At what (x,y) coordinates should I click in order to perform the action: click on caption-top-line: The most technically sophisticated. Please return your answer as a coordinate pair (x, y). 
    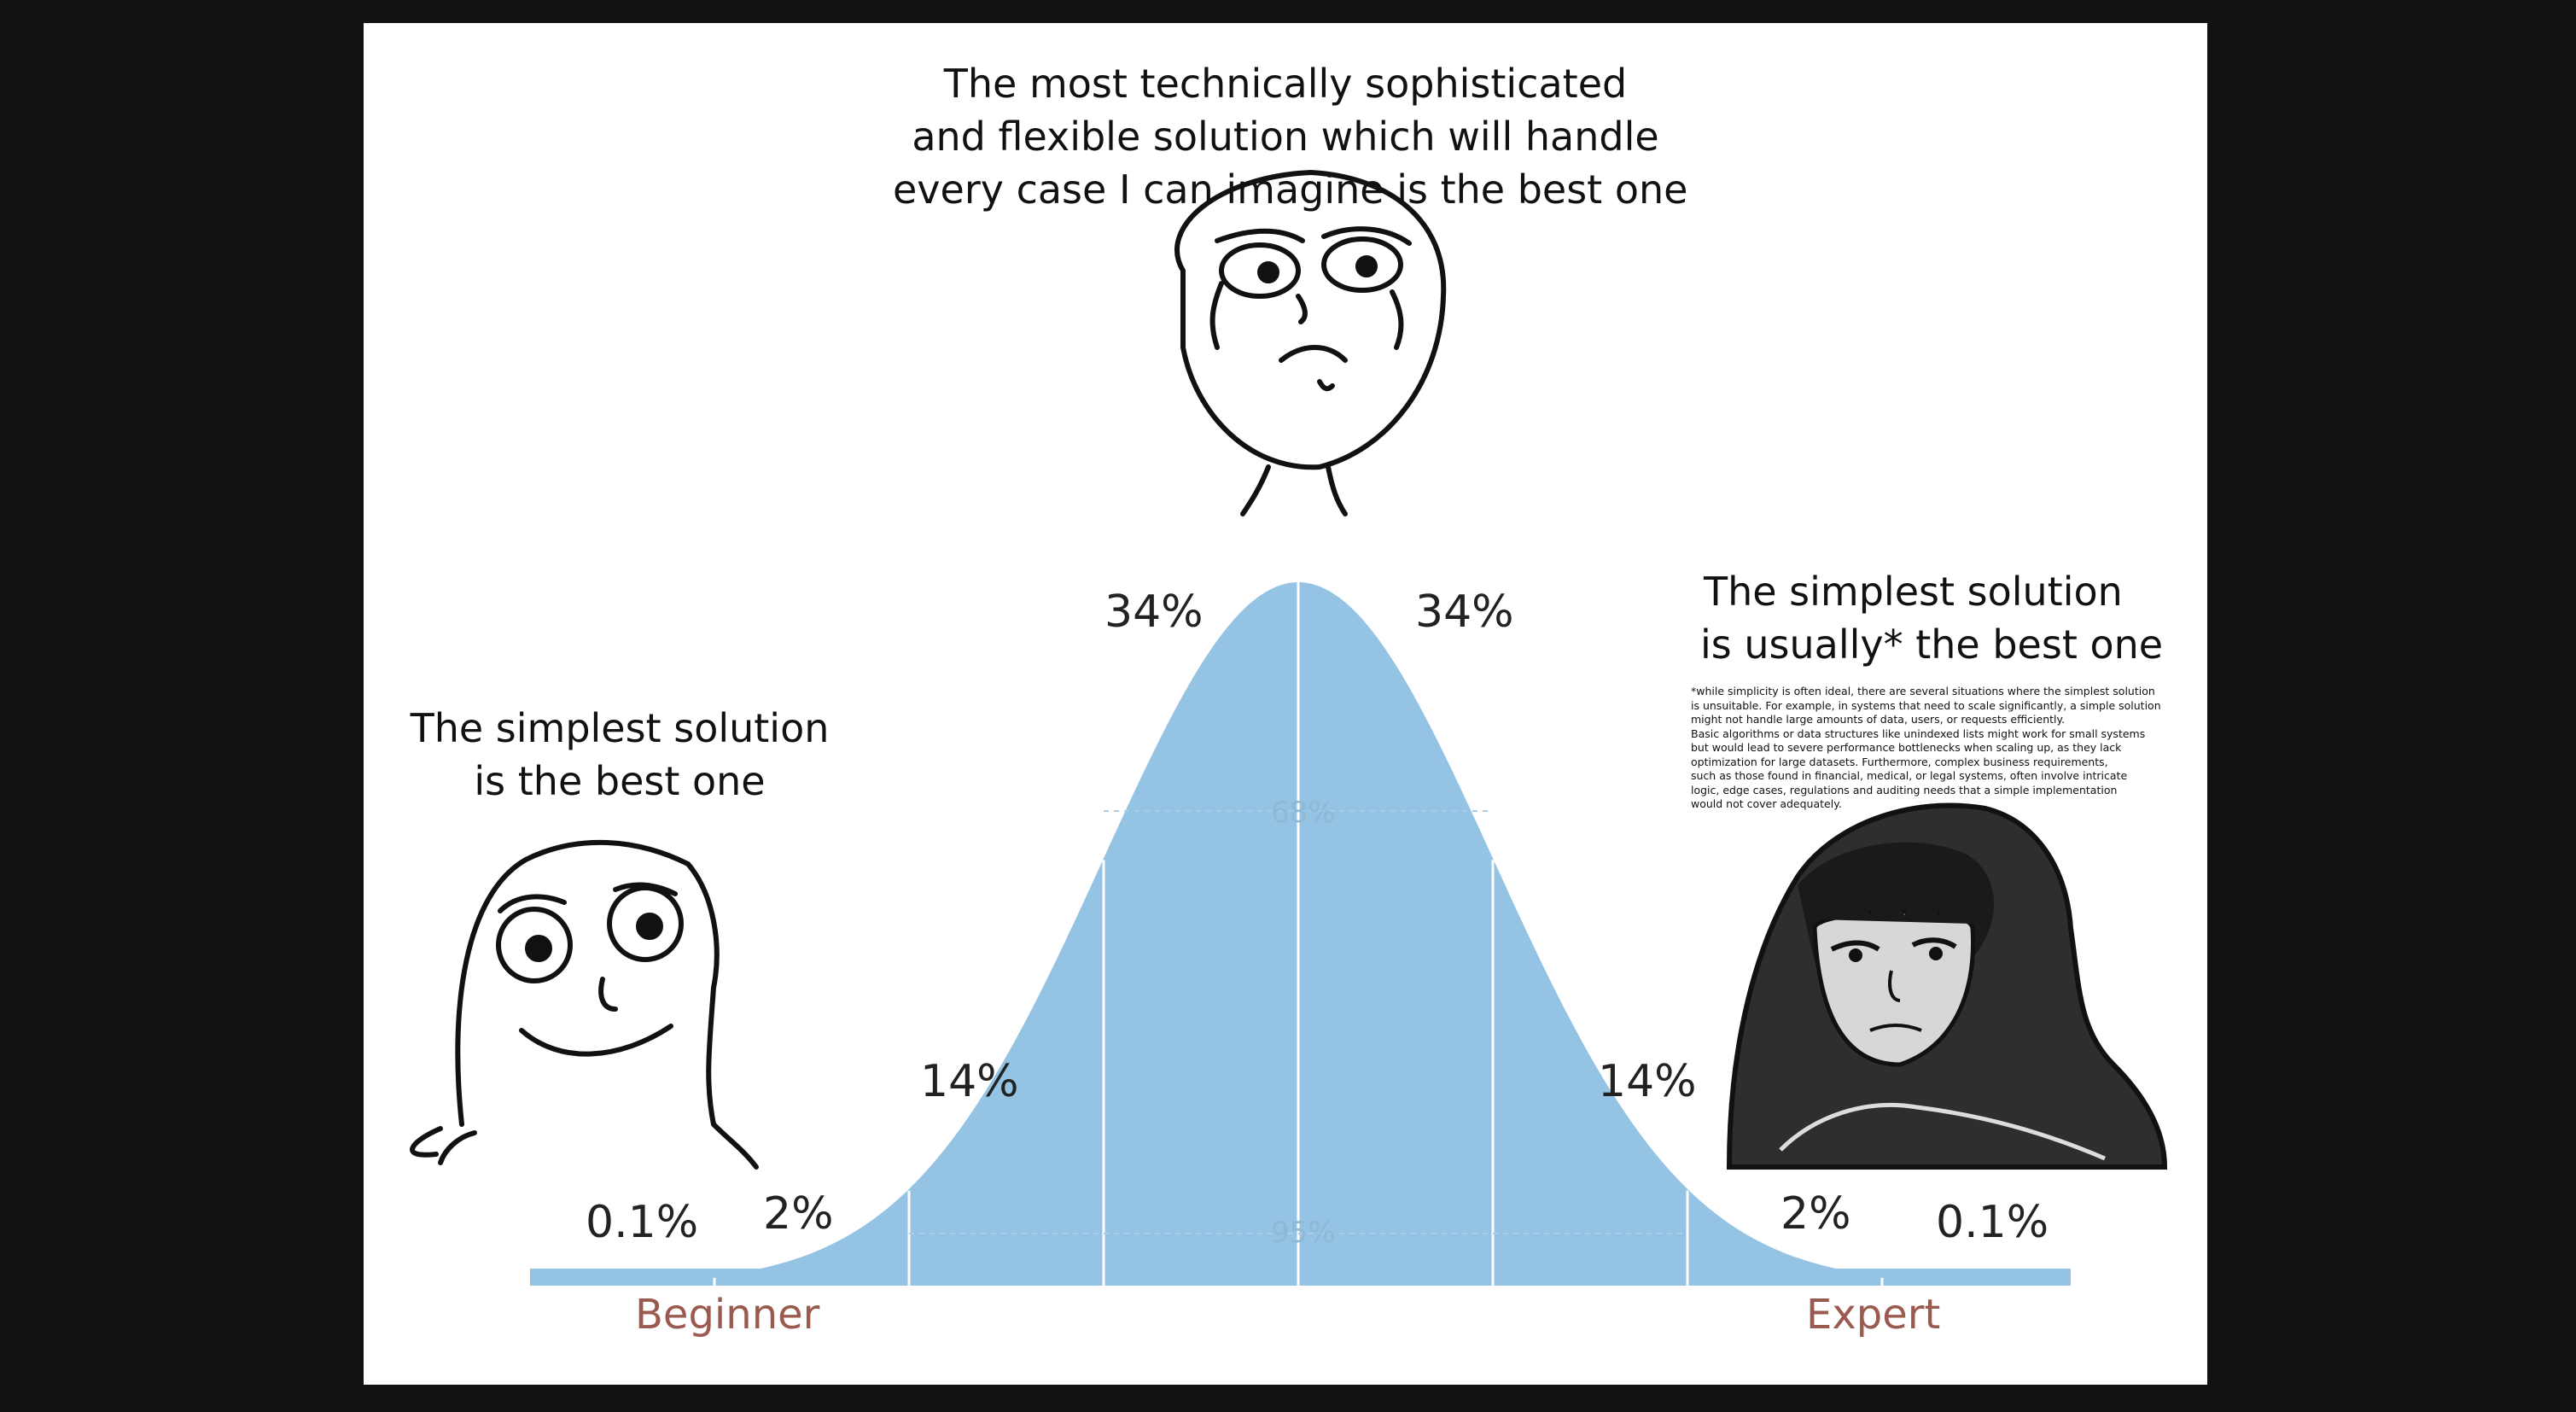
    Looking at the image, I should click on (1285, 84).